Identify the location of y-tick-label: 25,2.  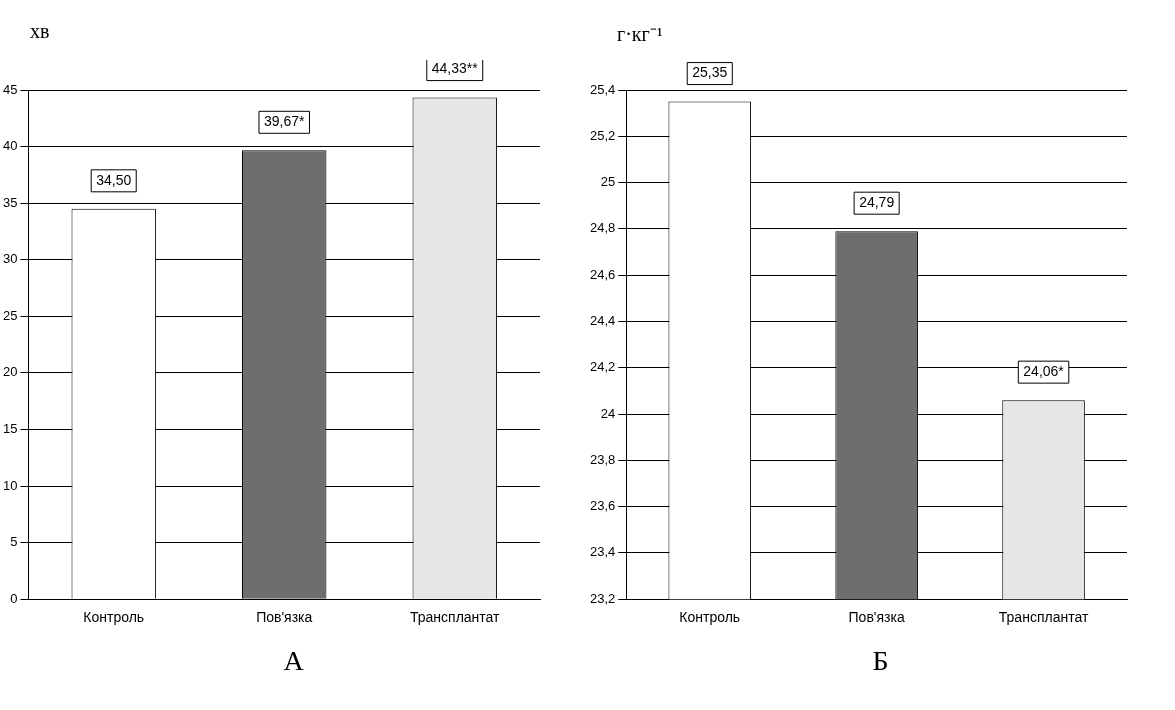
(602, 135).